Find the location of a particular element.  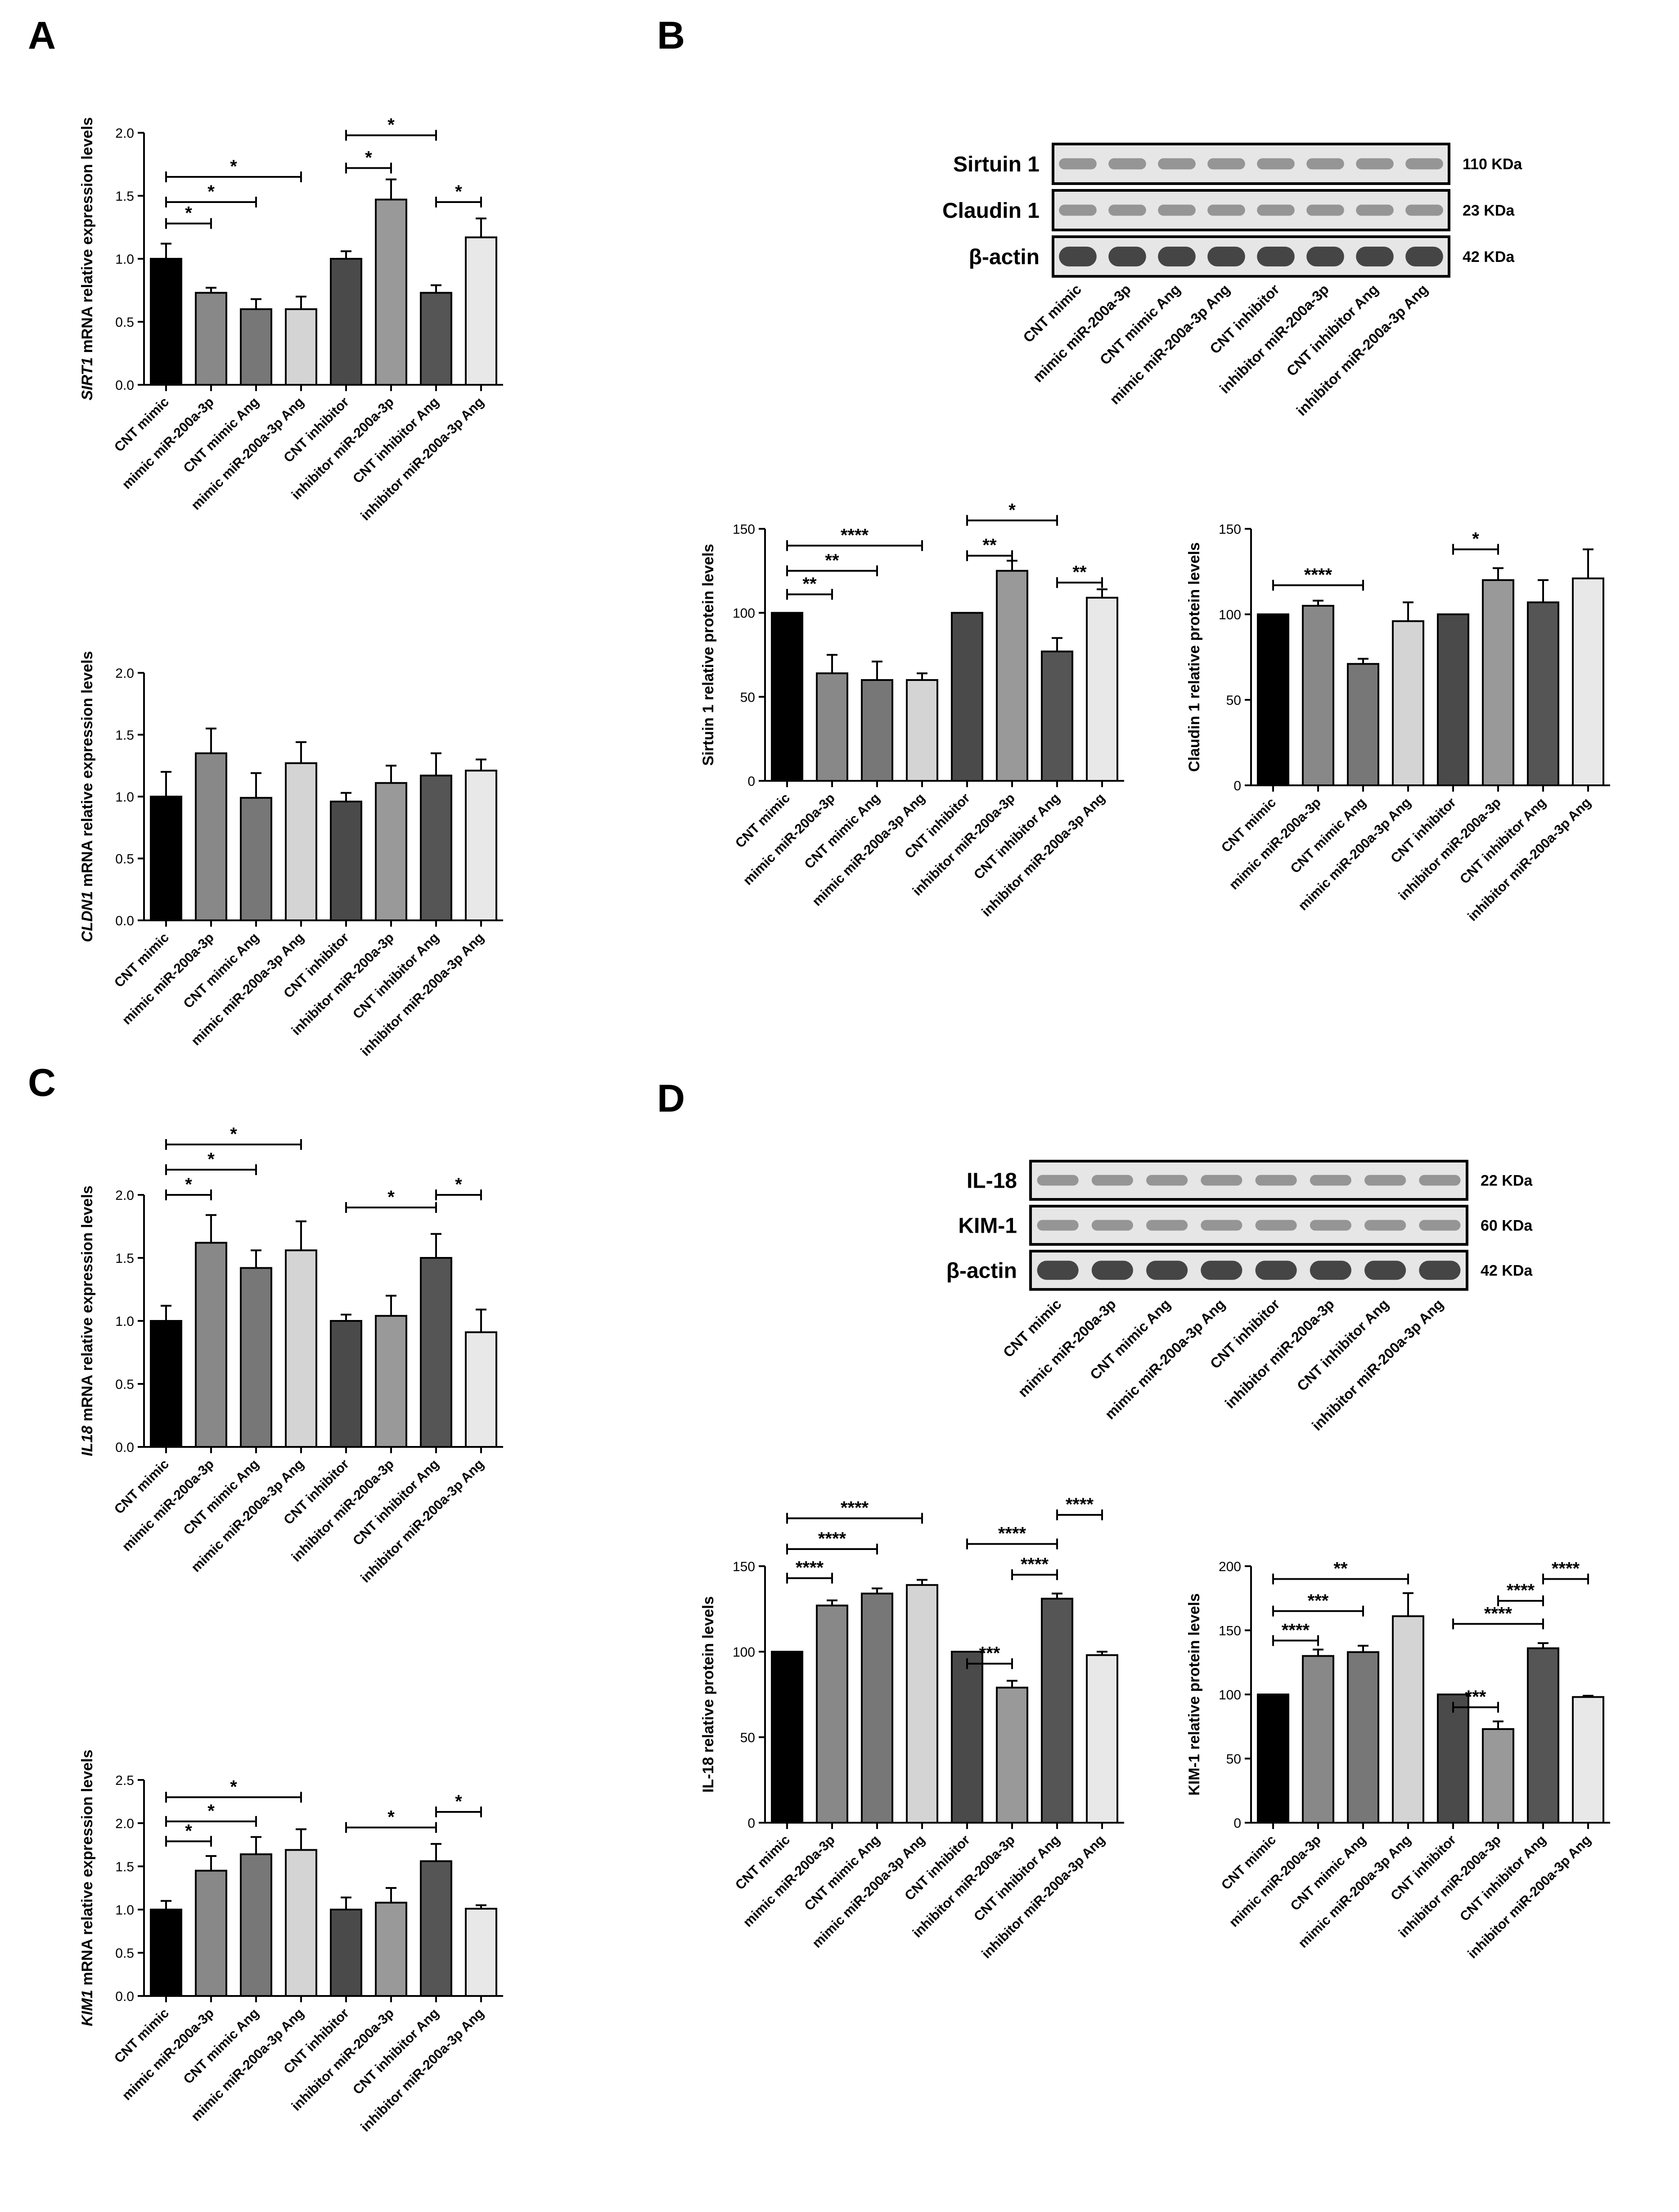

y-tick-label: 2.0 is located at coordinates (125, 1195).